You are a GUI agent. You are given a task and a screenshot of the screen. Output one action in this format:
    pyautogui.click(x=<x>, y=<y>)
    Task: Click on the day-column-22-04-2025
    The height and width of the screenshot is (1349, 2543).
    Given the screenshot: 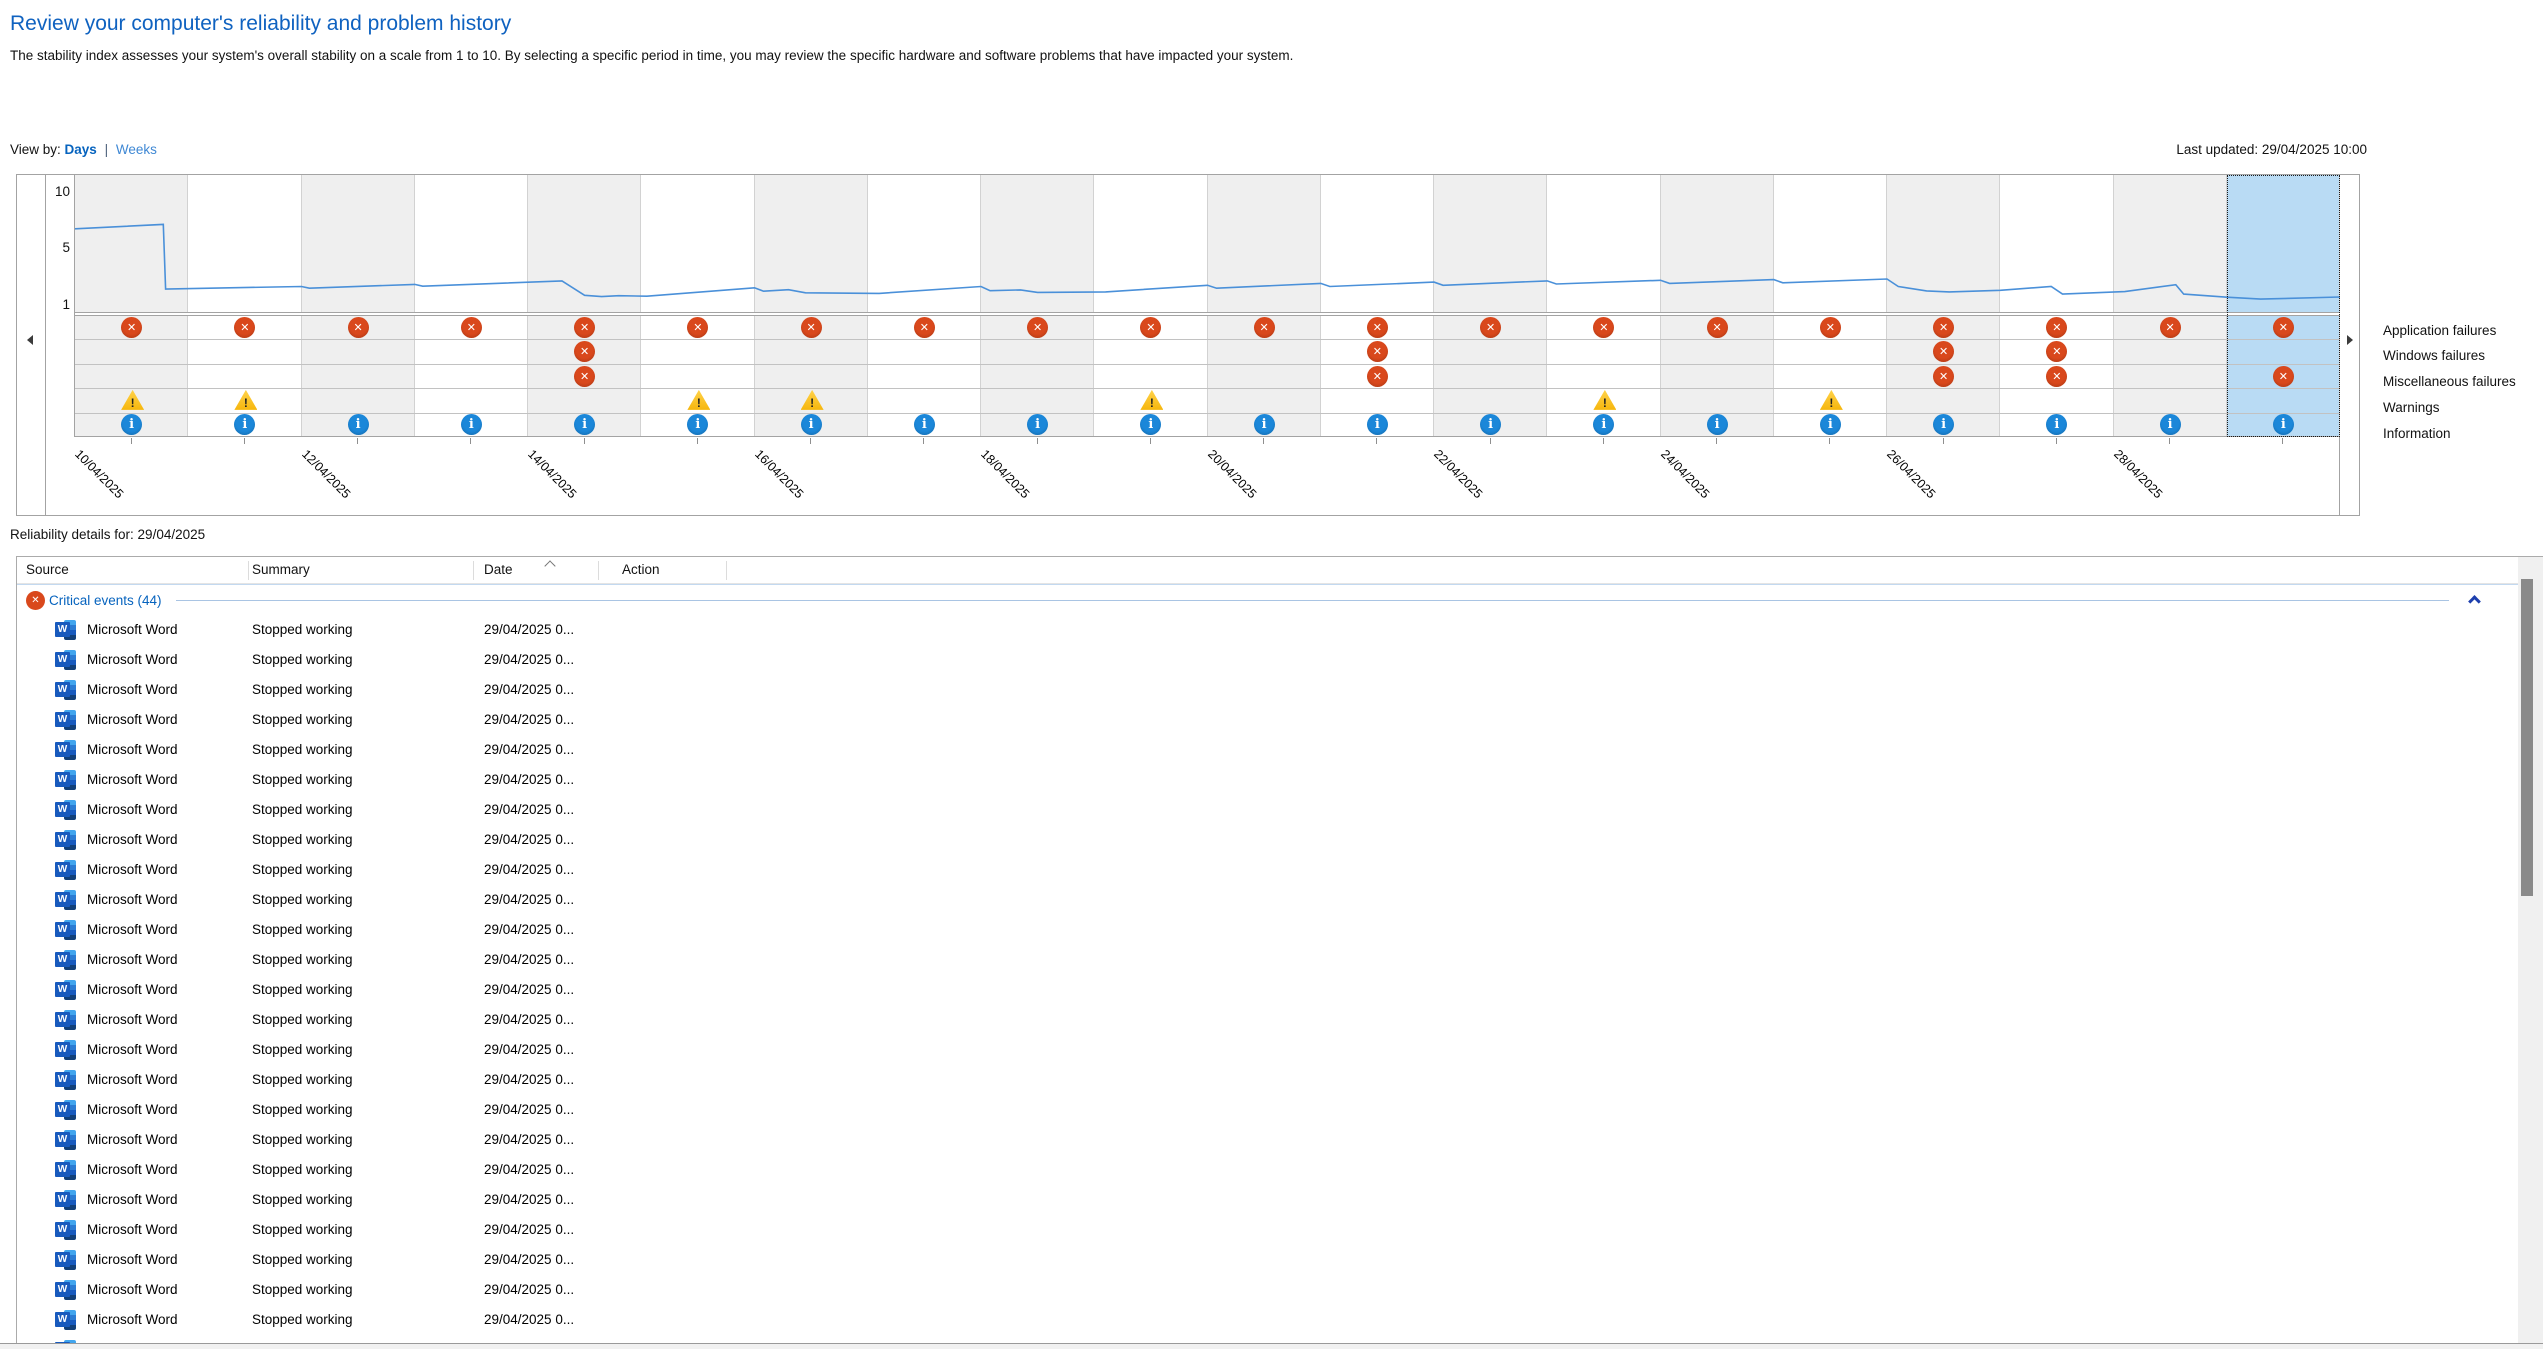 What is the action you would take?
    pyautogui.click(x=1491, y=306)
    